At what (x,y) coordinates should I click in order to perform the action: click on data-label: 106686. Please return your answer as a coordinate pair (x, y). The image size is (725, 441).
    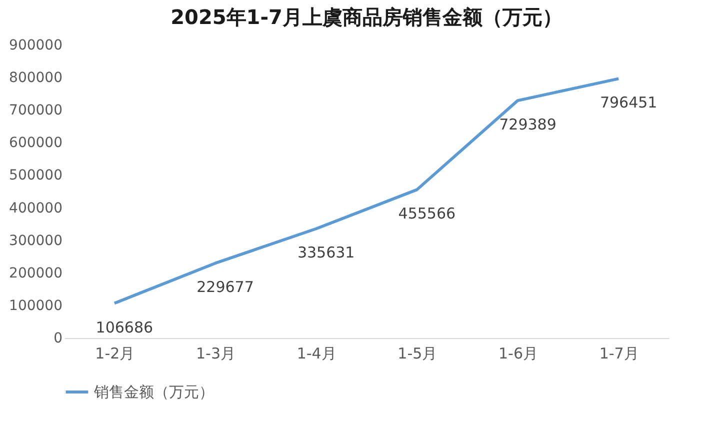
    Looking at the image, I should click on (125, 327).